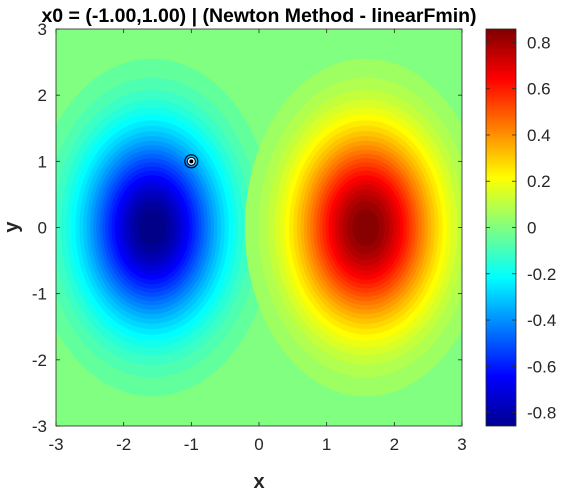  I want to click on marker-dot, so click(191, 161).